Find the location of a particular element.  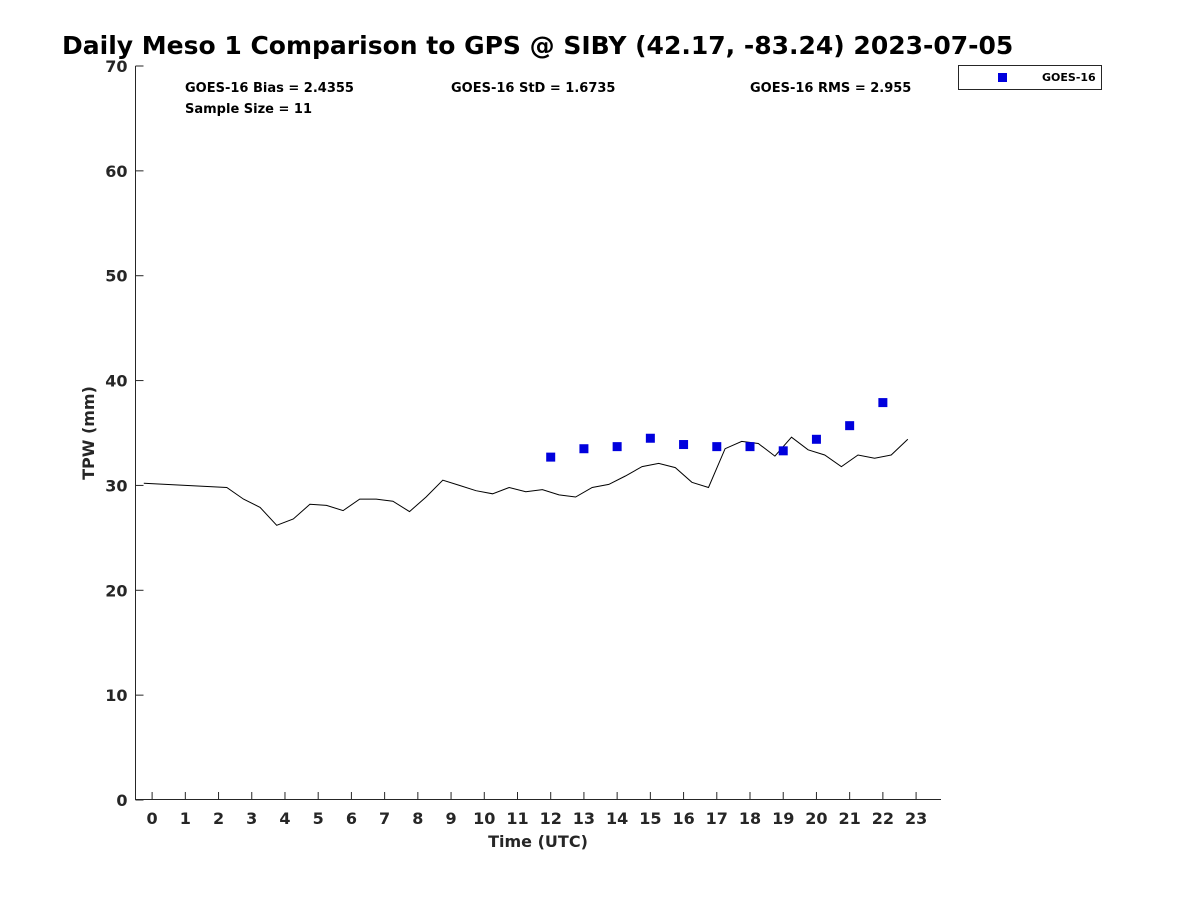

legend-box is located at coordinates (1030, 77).